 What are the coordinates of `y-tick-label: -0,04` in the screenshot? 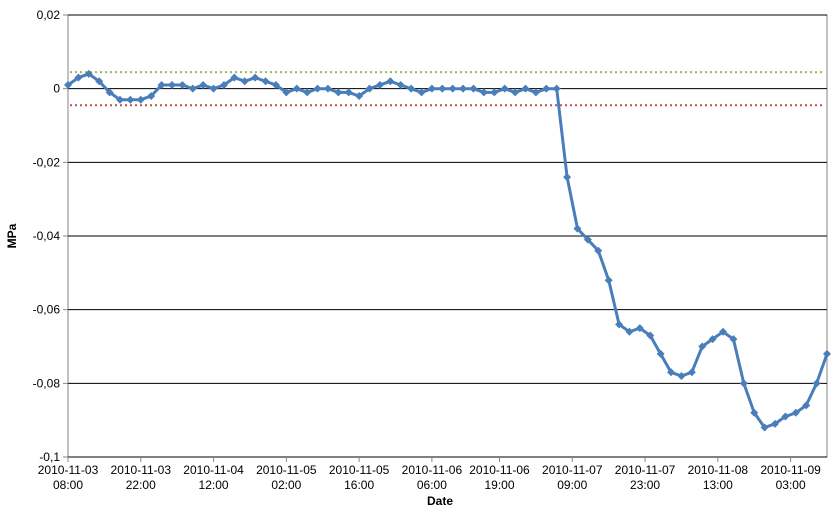 It's located at (47, 236).